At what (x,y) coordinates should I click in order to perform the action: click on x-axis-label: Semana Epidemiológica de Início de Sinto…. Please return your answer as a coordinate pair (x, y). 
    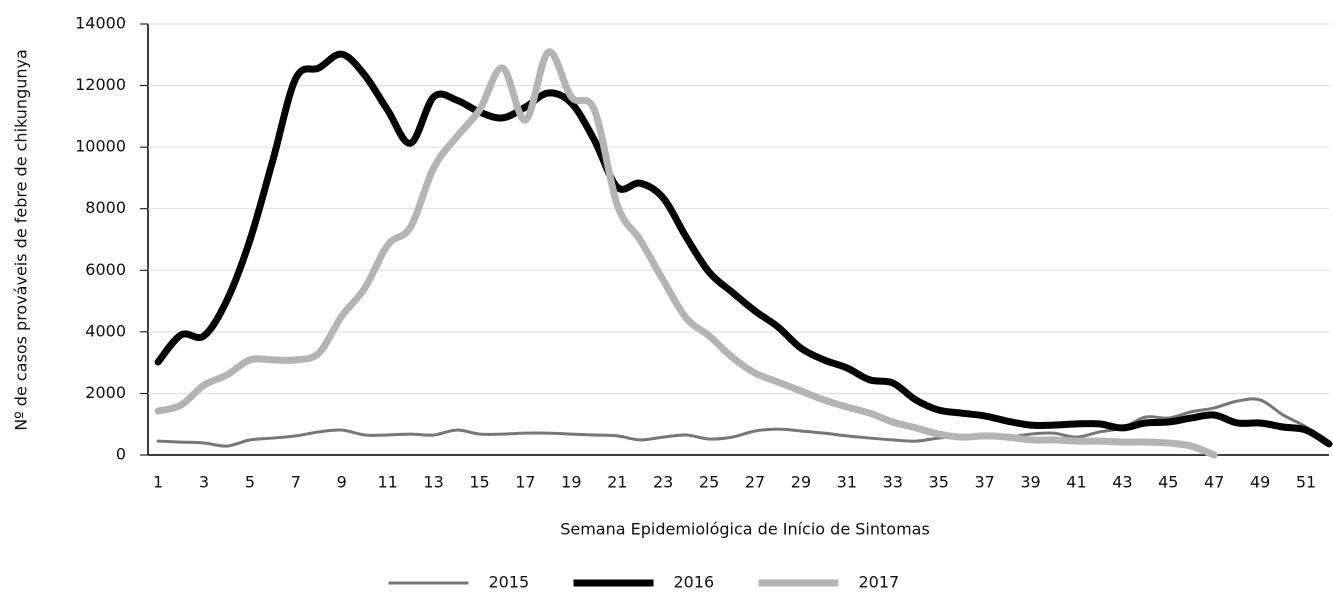
    Looking at the image, I should click on (745, 529).